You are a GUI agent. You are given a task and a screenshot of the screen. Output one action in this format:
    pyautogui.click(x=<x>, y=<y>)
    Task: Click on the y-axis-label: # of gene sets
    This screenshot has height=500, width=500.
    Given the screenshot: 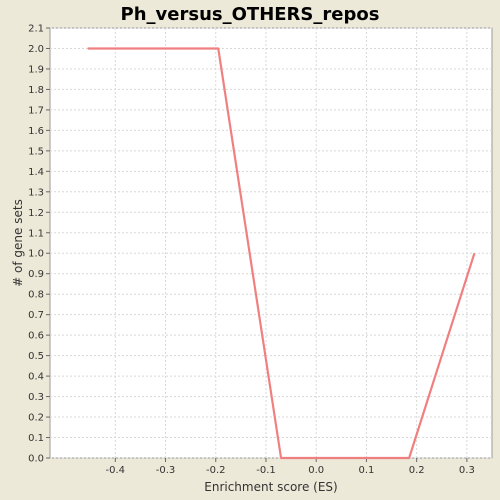 What is the action you would take?
    pyautogui.click(x=18, y=243)
    